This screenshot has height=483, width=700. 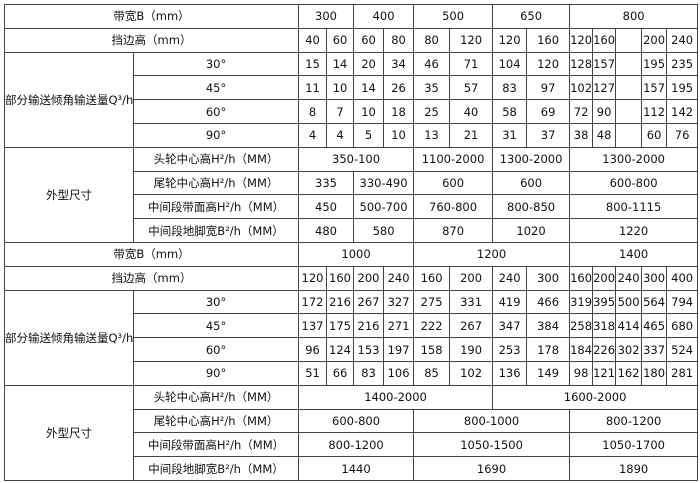 I want to click on table-cell: 71, so click(x=471, y=64).